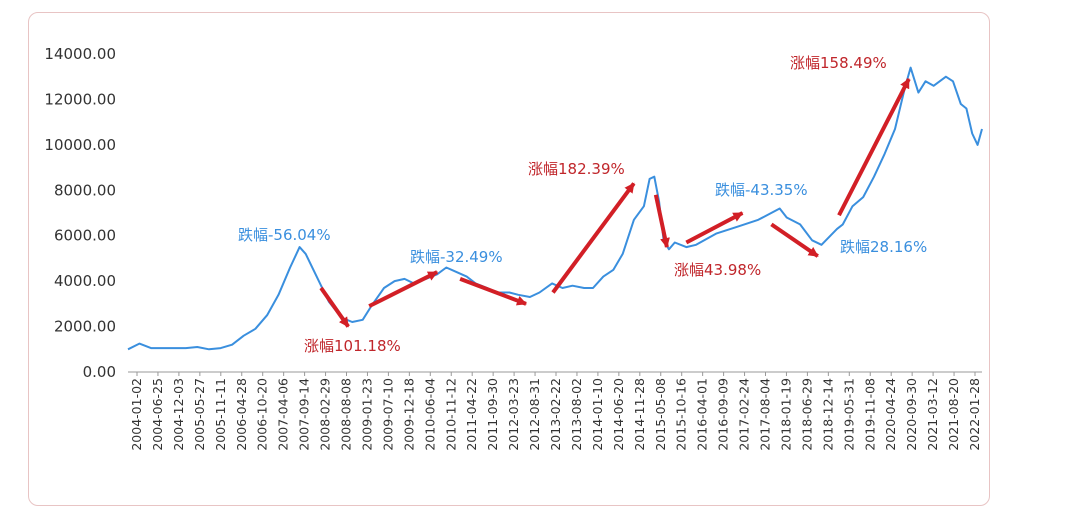  What do you see at coordinates (681, 414) in the screenshot?
I see `x-tick-label: 2015-10-16` at bounding box center [681, 414].